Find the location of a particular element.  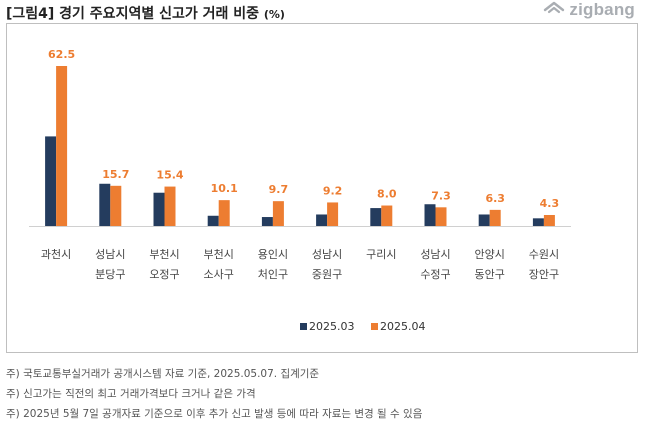

zigbang-house-icon is located at coordinates (554, 7).